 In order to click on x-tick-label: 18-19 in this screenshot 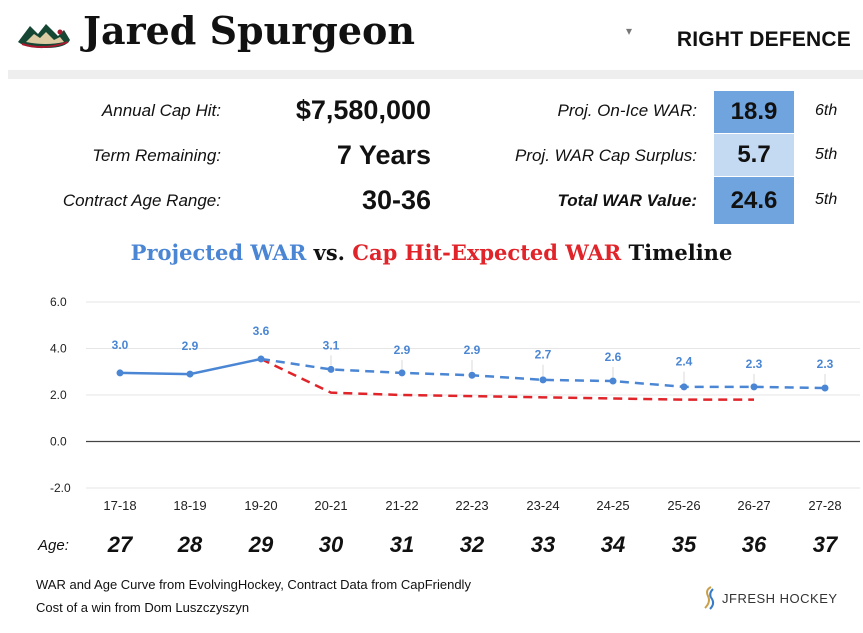, I will do `click(189, 505)`.